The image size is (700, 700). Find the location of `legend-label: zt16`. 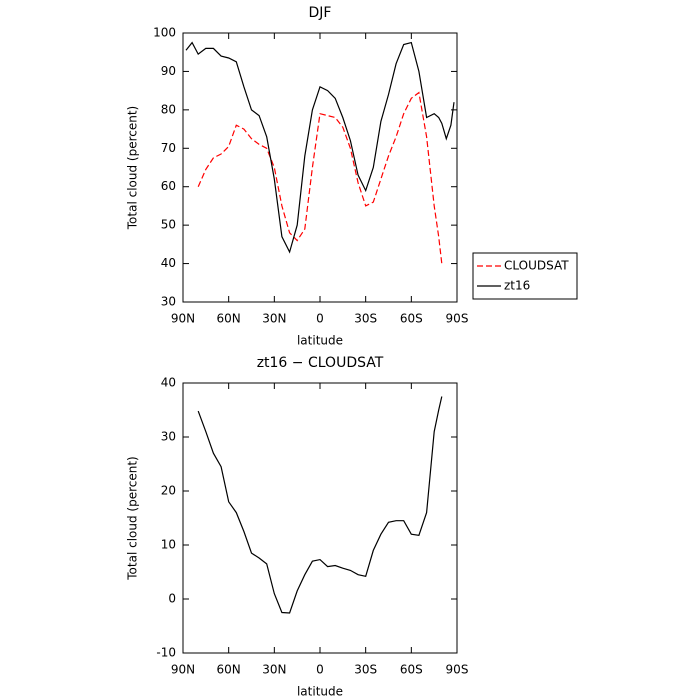

legend-label: zt16 is located at coordinates (517, 286).